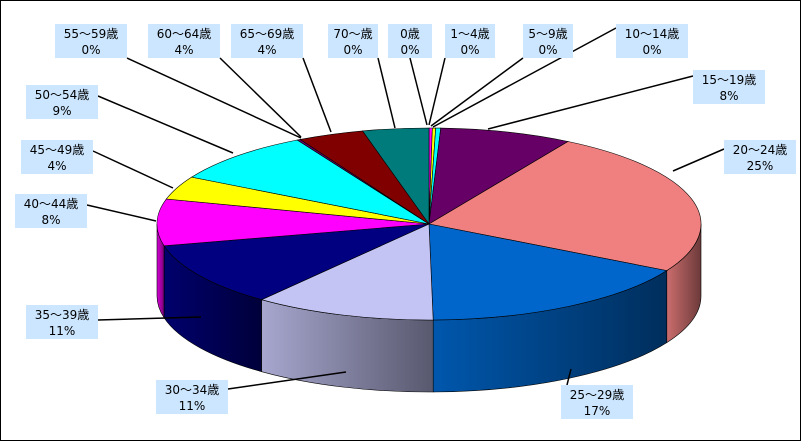 The image size is (801, 441). I want to click on slice-category-label: 20～24歳, so click(760, 150).